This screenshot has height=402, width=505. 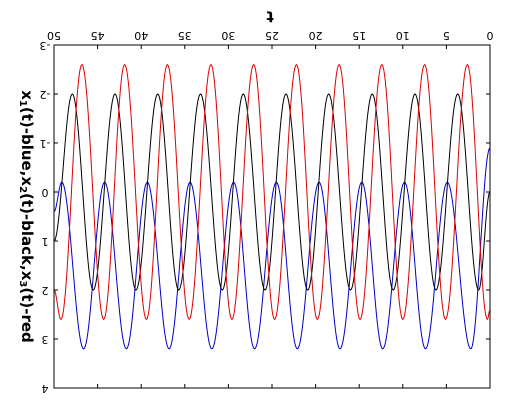 I want to click on y-axis-label-part-5: 3, so click(x=22, y=283).